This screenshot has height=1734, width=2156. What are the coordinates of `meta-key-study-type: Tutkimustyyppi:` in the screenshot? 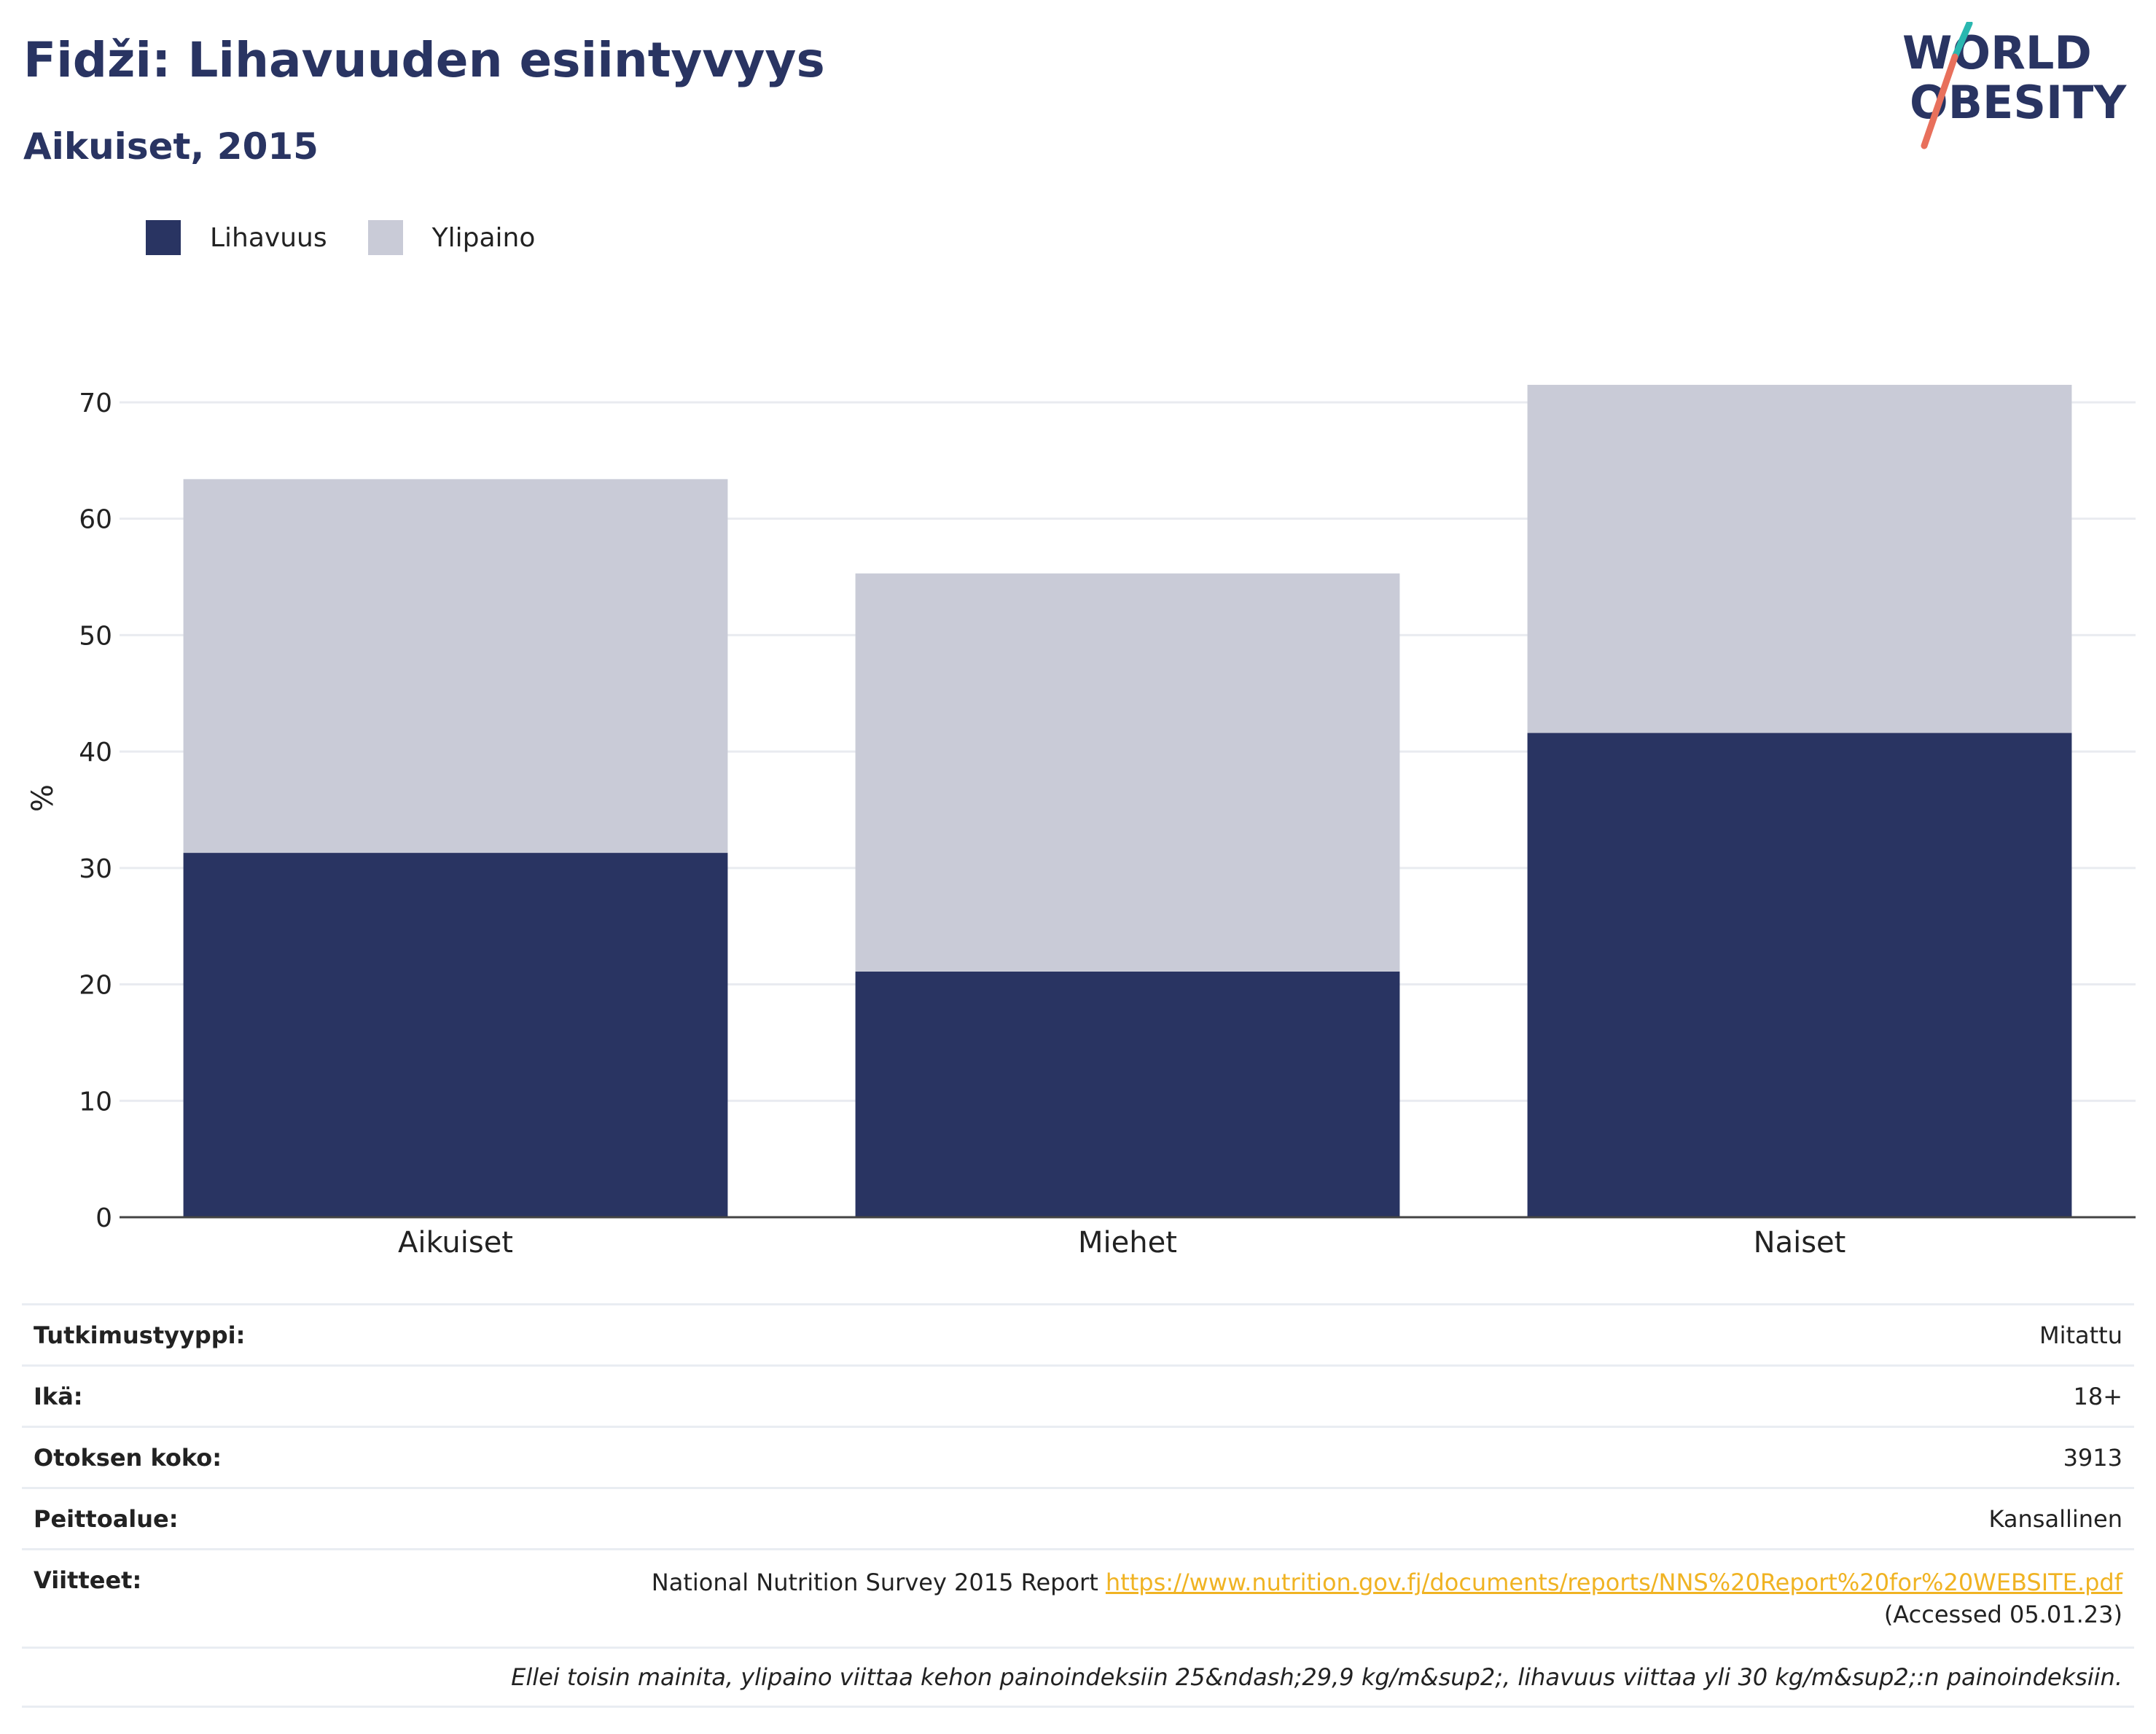 It's located at (140, 1335).